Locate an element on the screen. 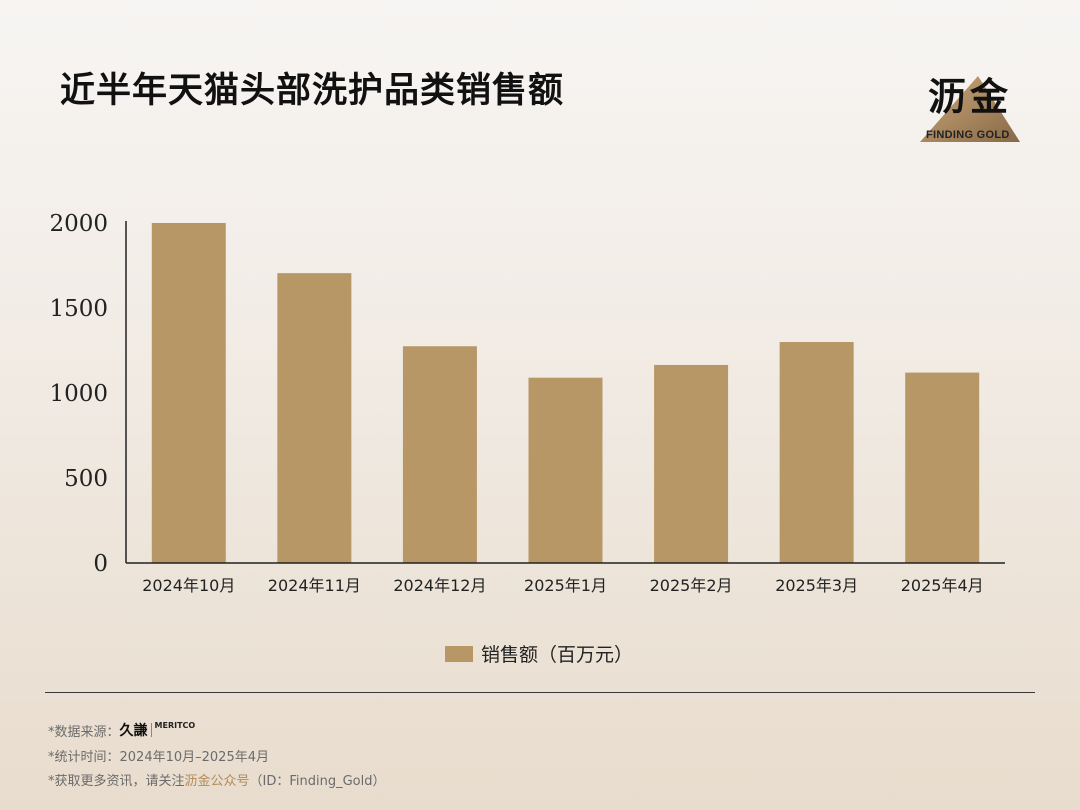 Image resolution: width=1080 pixels, height=810 pixels. logo-text: 沥金 is located at coordinates (970, 97).